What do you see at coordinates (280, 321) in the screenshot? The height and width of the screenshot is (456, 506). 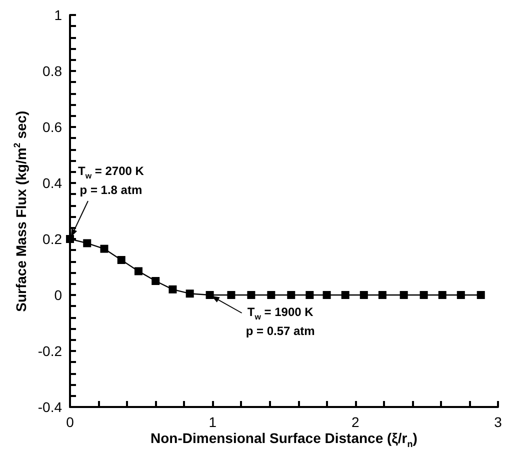 I see `annotation: T$_{w}$ = 1900 K p = 0.57 atm` at bounding box center [280, 321].